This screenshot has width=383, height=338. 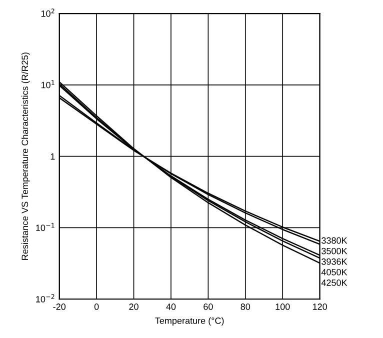 I want to click on x-tick-label: 60, so click(x=208, y=307).